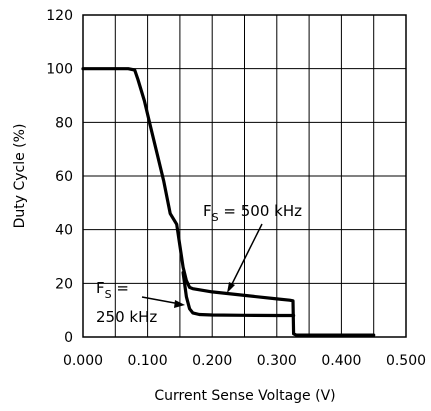  What do you see at coordinates (20, 176) in the screenshot?
I see `y-axis-title: Duty Cycle (%)` at bounding box center [20, 176].